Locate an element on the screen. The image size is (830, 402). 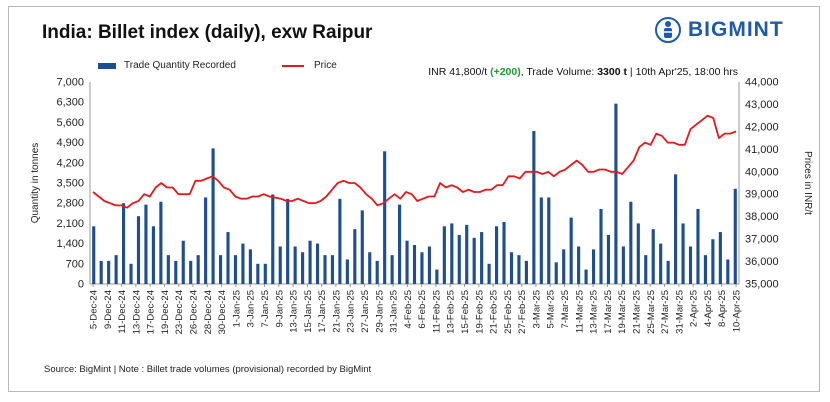
x-tick-label: 9-Jan-25 is located at coordinates (279, 309).